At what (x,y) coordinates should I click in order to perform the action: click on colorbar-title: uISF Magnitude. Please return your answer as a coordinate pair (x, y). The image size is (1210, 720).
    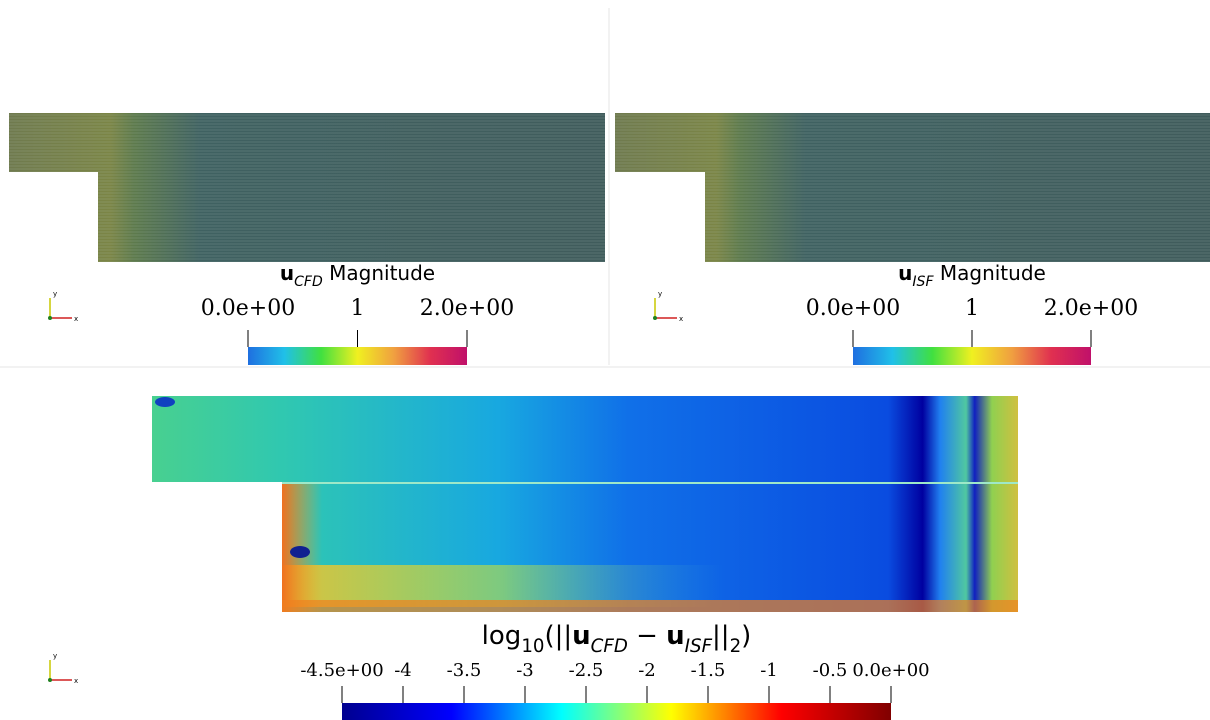
    Looking at the image, I should click on (972, 276).